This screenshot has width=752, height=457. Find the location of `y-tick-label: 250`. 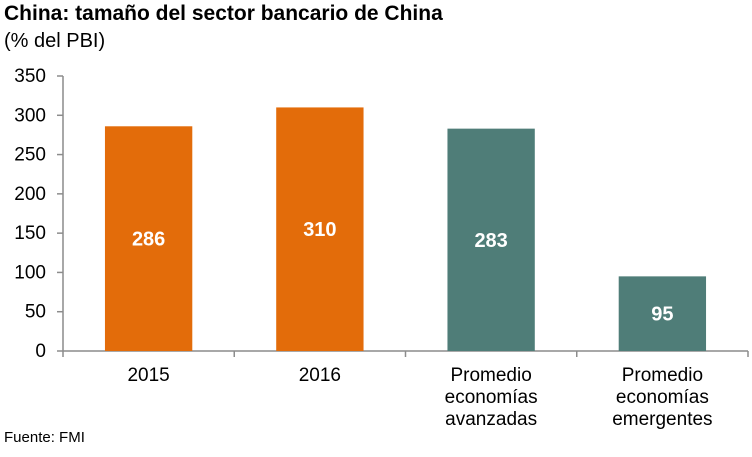

y-tick-label: 250 is located at coordinates (30, 155).